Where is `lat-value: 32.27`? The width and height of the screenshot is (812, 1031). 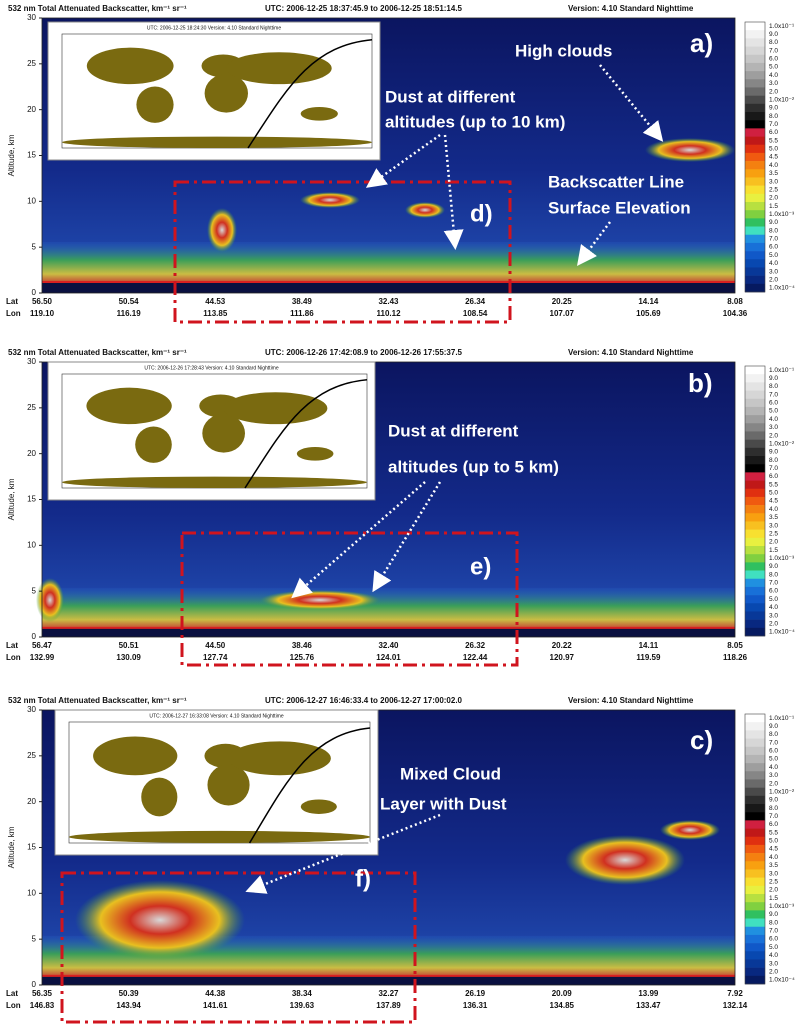
lat-value: 32.27 is located at coordinates (388, 993).